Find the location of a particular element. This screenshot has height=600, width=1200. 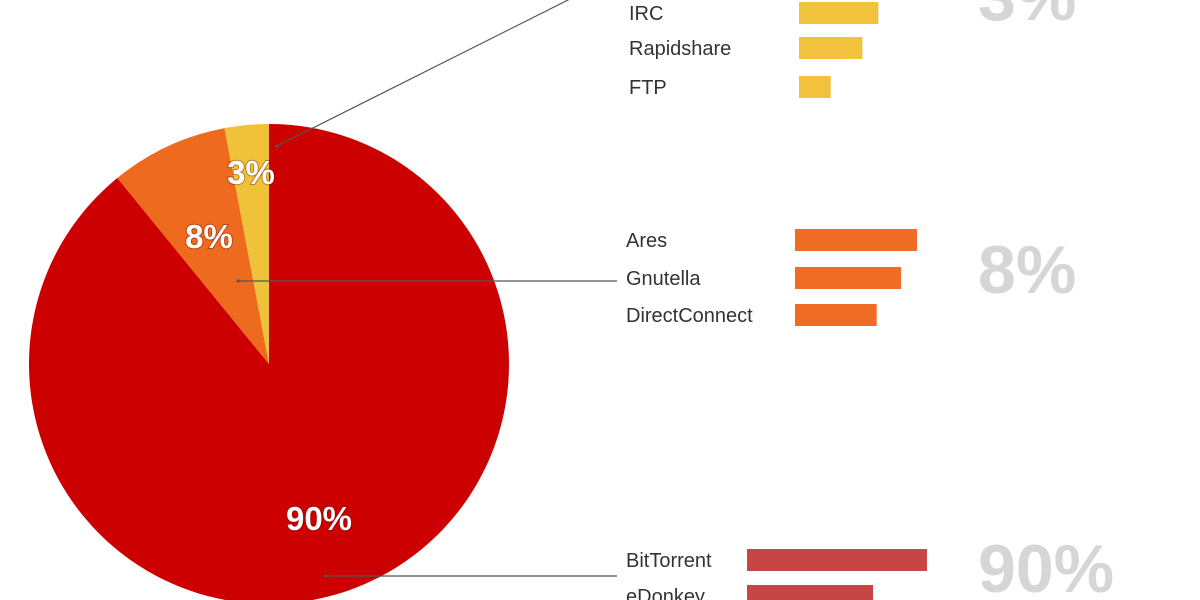

breakdown-label-0-0: IRC is located at coordinates (646, 14).